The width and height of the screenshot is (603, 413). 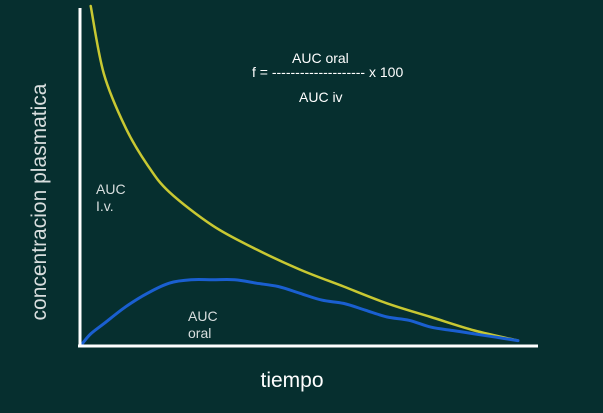 I want to click on formula-fraction-line: f = -------------------- x 100, so click(x=328, y=72).